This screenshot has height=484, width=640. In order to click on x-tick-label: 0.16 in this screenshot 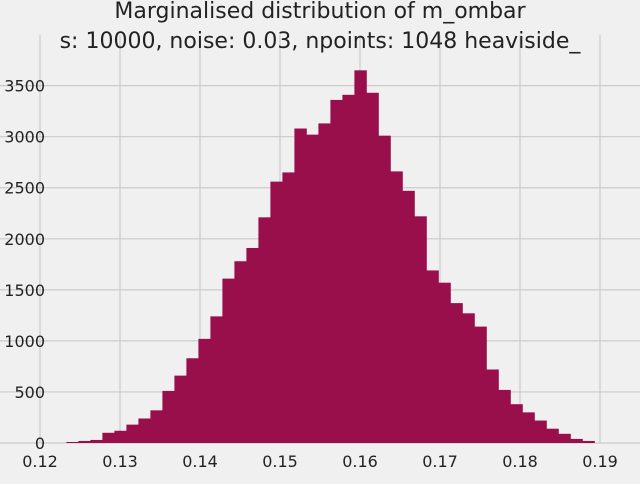, I will do `click(360, 461)`.